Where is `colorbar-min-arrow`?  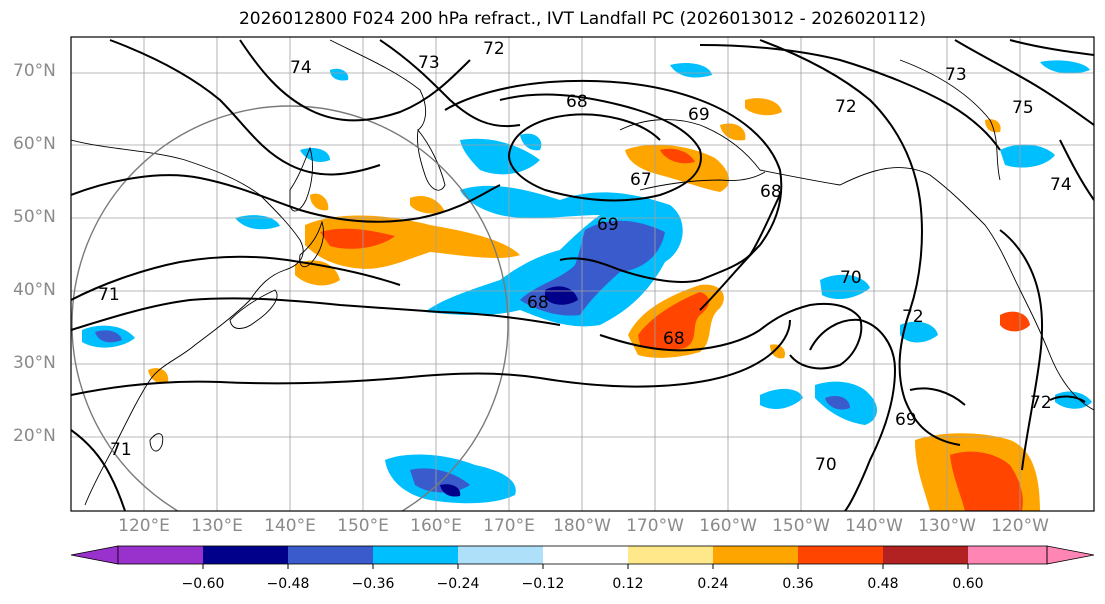 colorbar-min-arrow is located at coordinates (94, 555).